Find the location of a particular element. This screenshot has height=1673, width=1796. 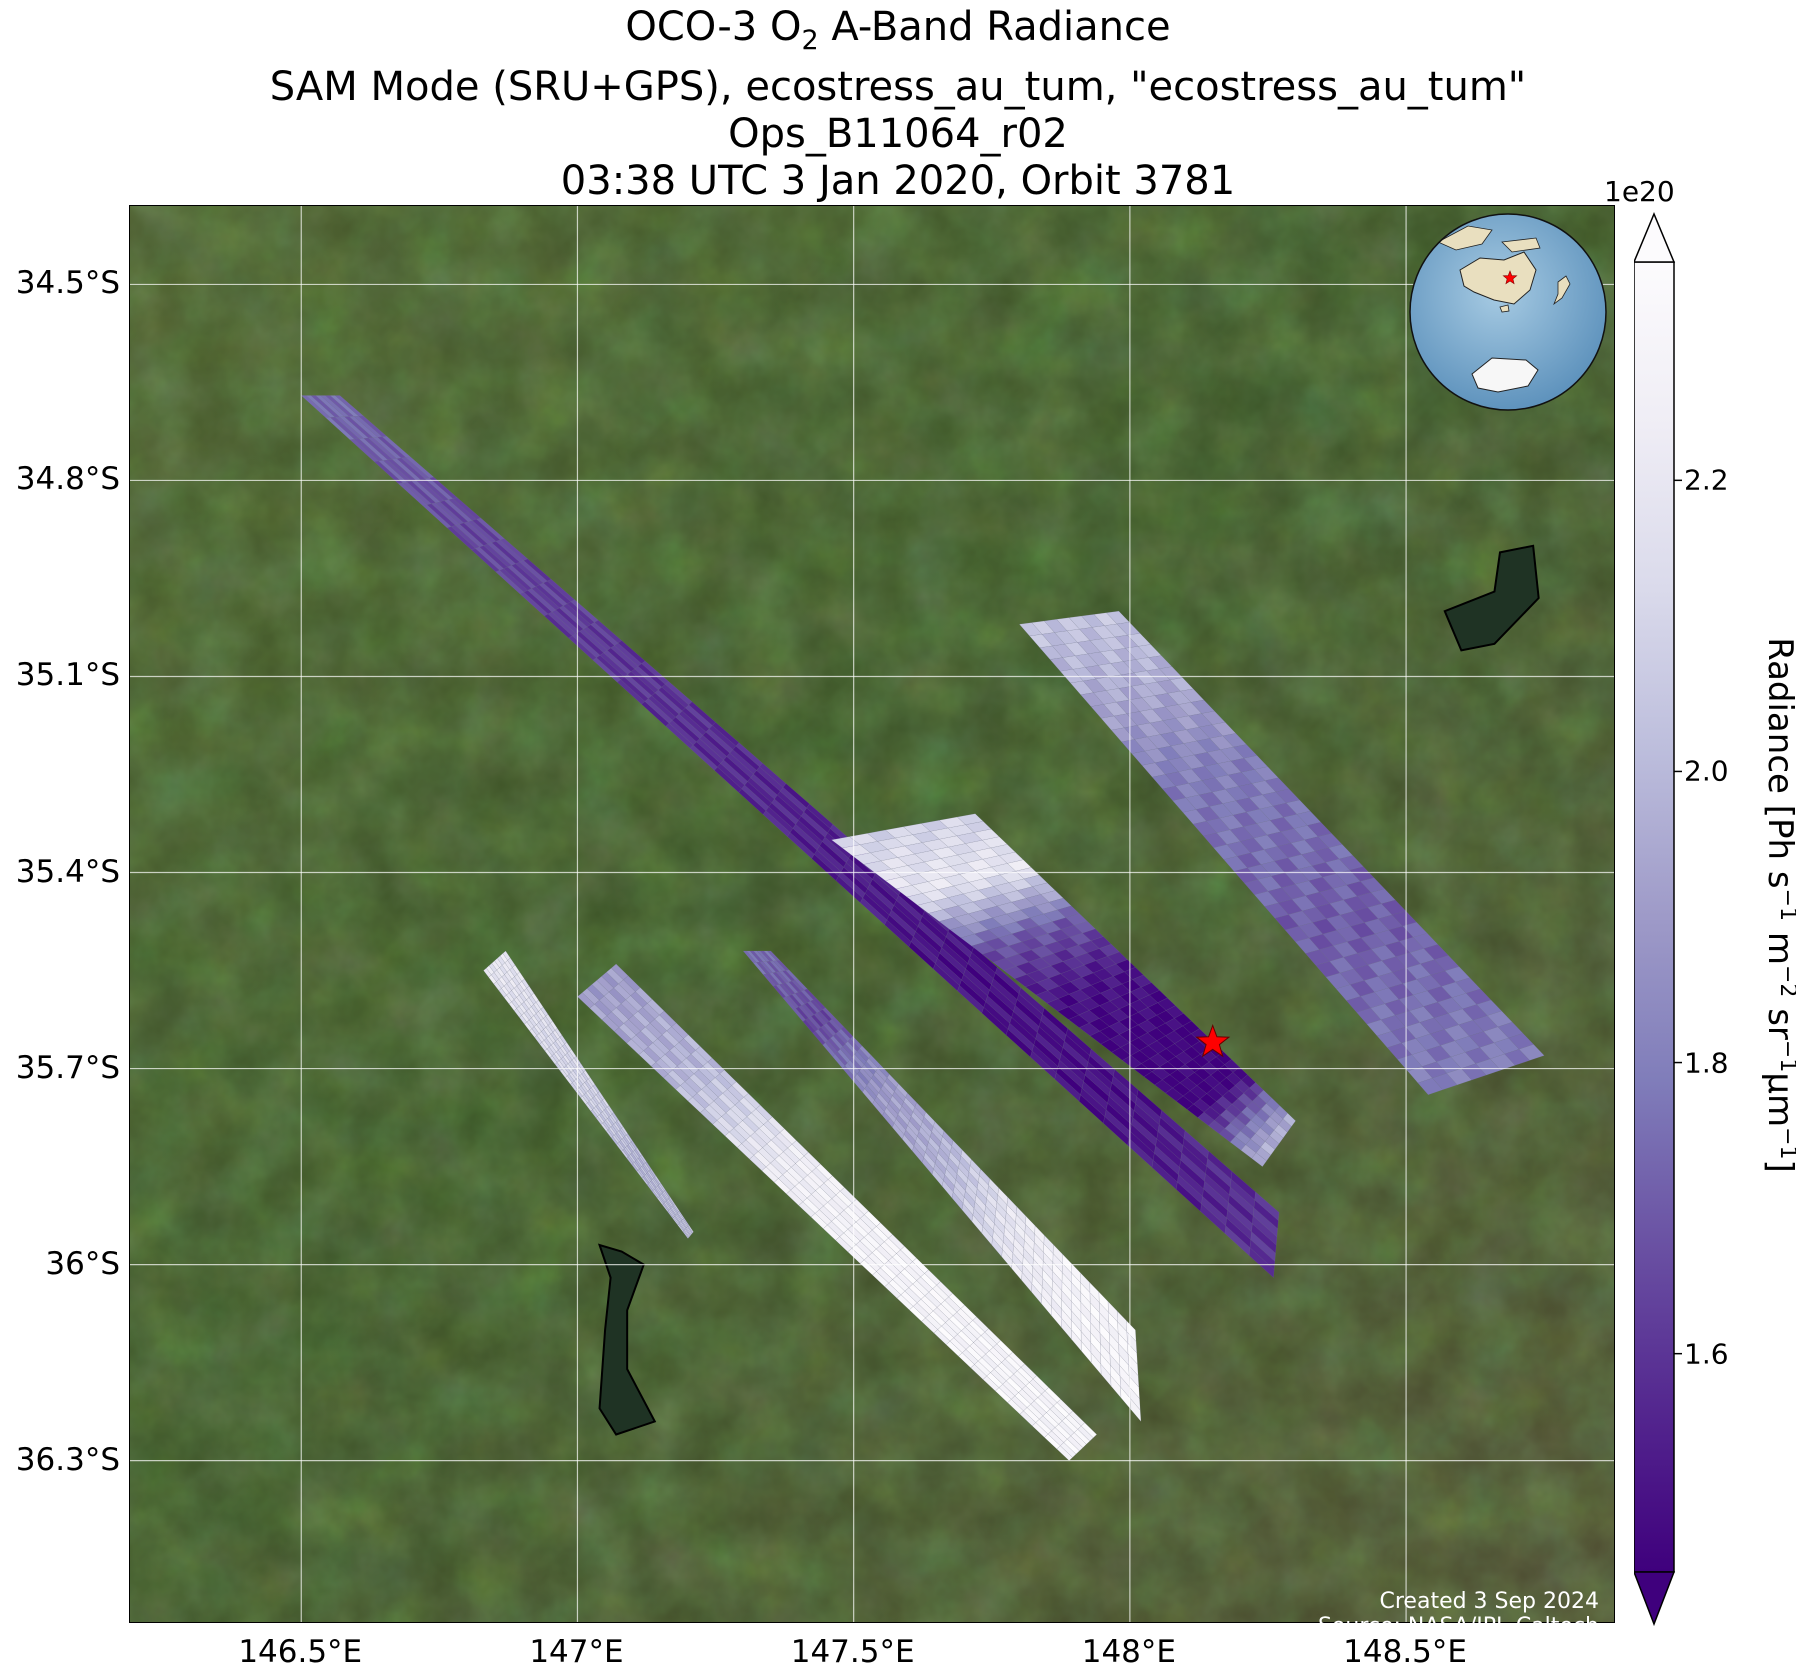

antarctica-landmass is located at coordinates (1505, 375).